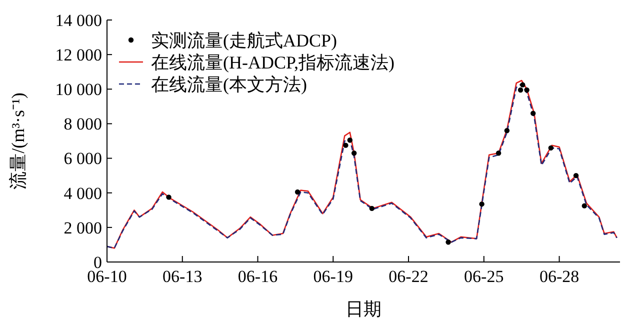 The image size is (638, 329). I want to click on y-tick-label: 6 000, so click(83, 158).